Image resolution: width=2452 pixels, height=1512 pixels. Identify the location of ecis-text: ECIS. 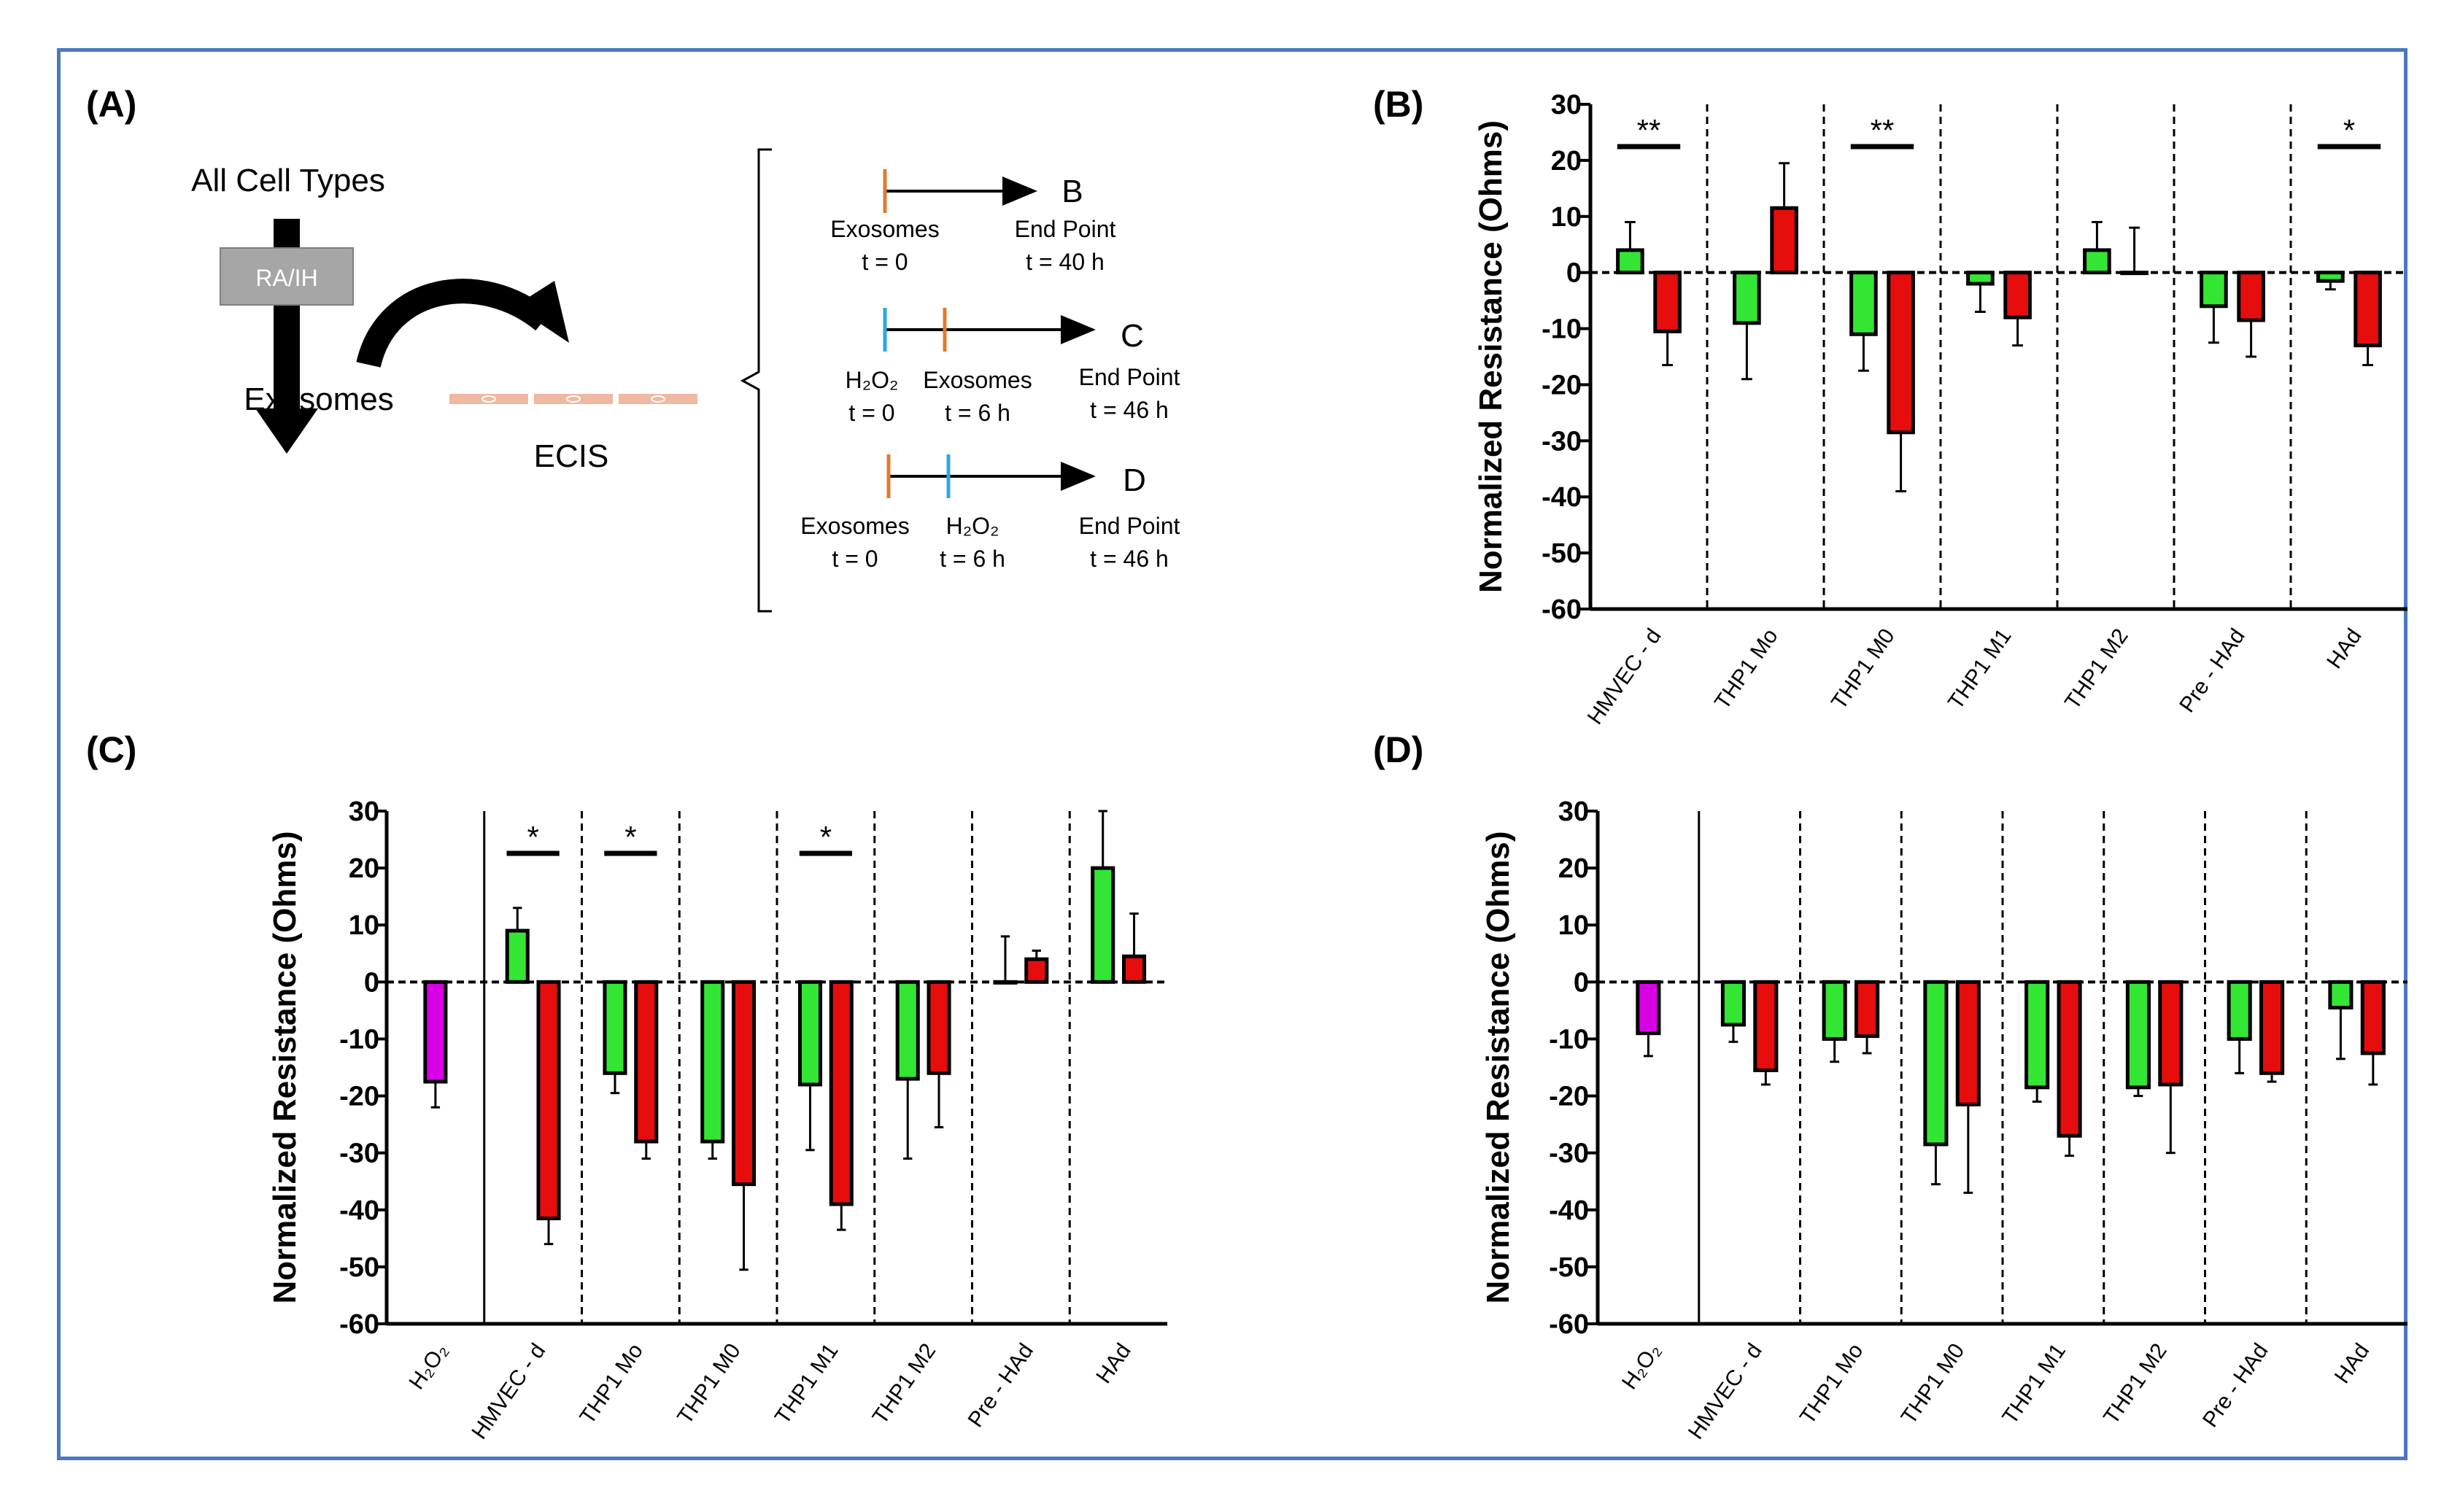
(571, 456).